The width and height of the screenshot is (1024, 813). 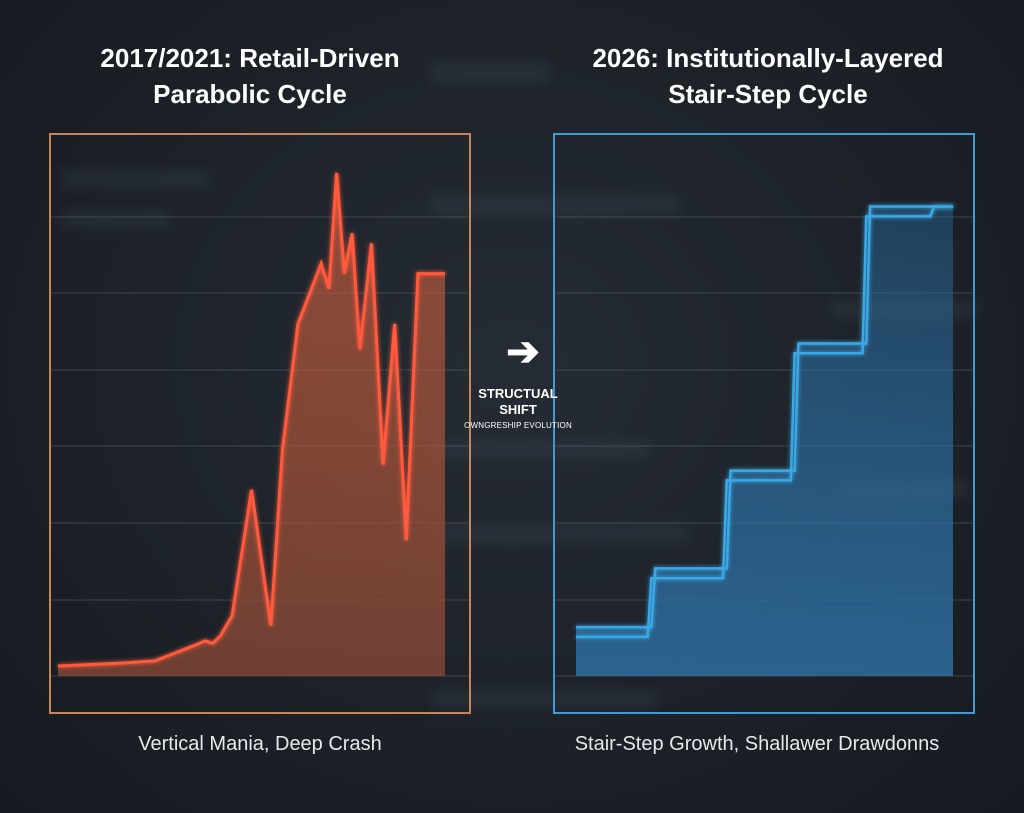 I want to click on right-title-line1: 2026: Institutionally-Layered, so click(x=768, y=58).